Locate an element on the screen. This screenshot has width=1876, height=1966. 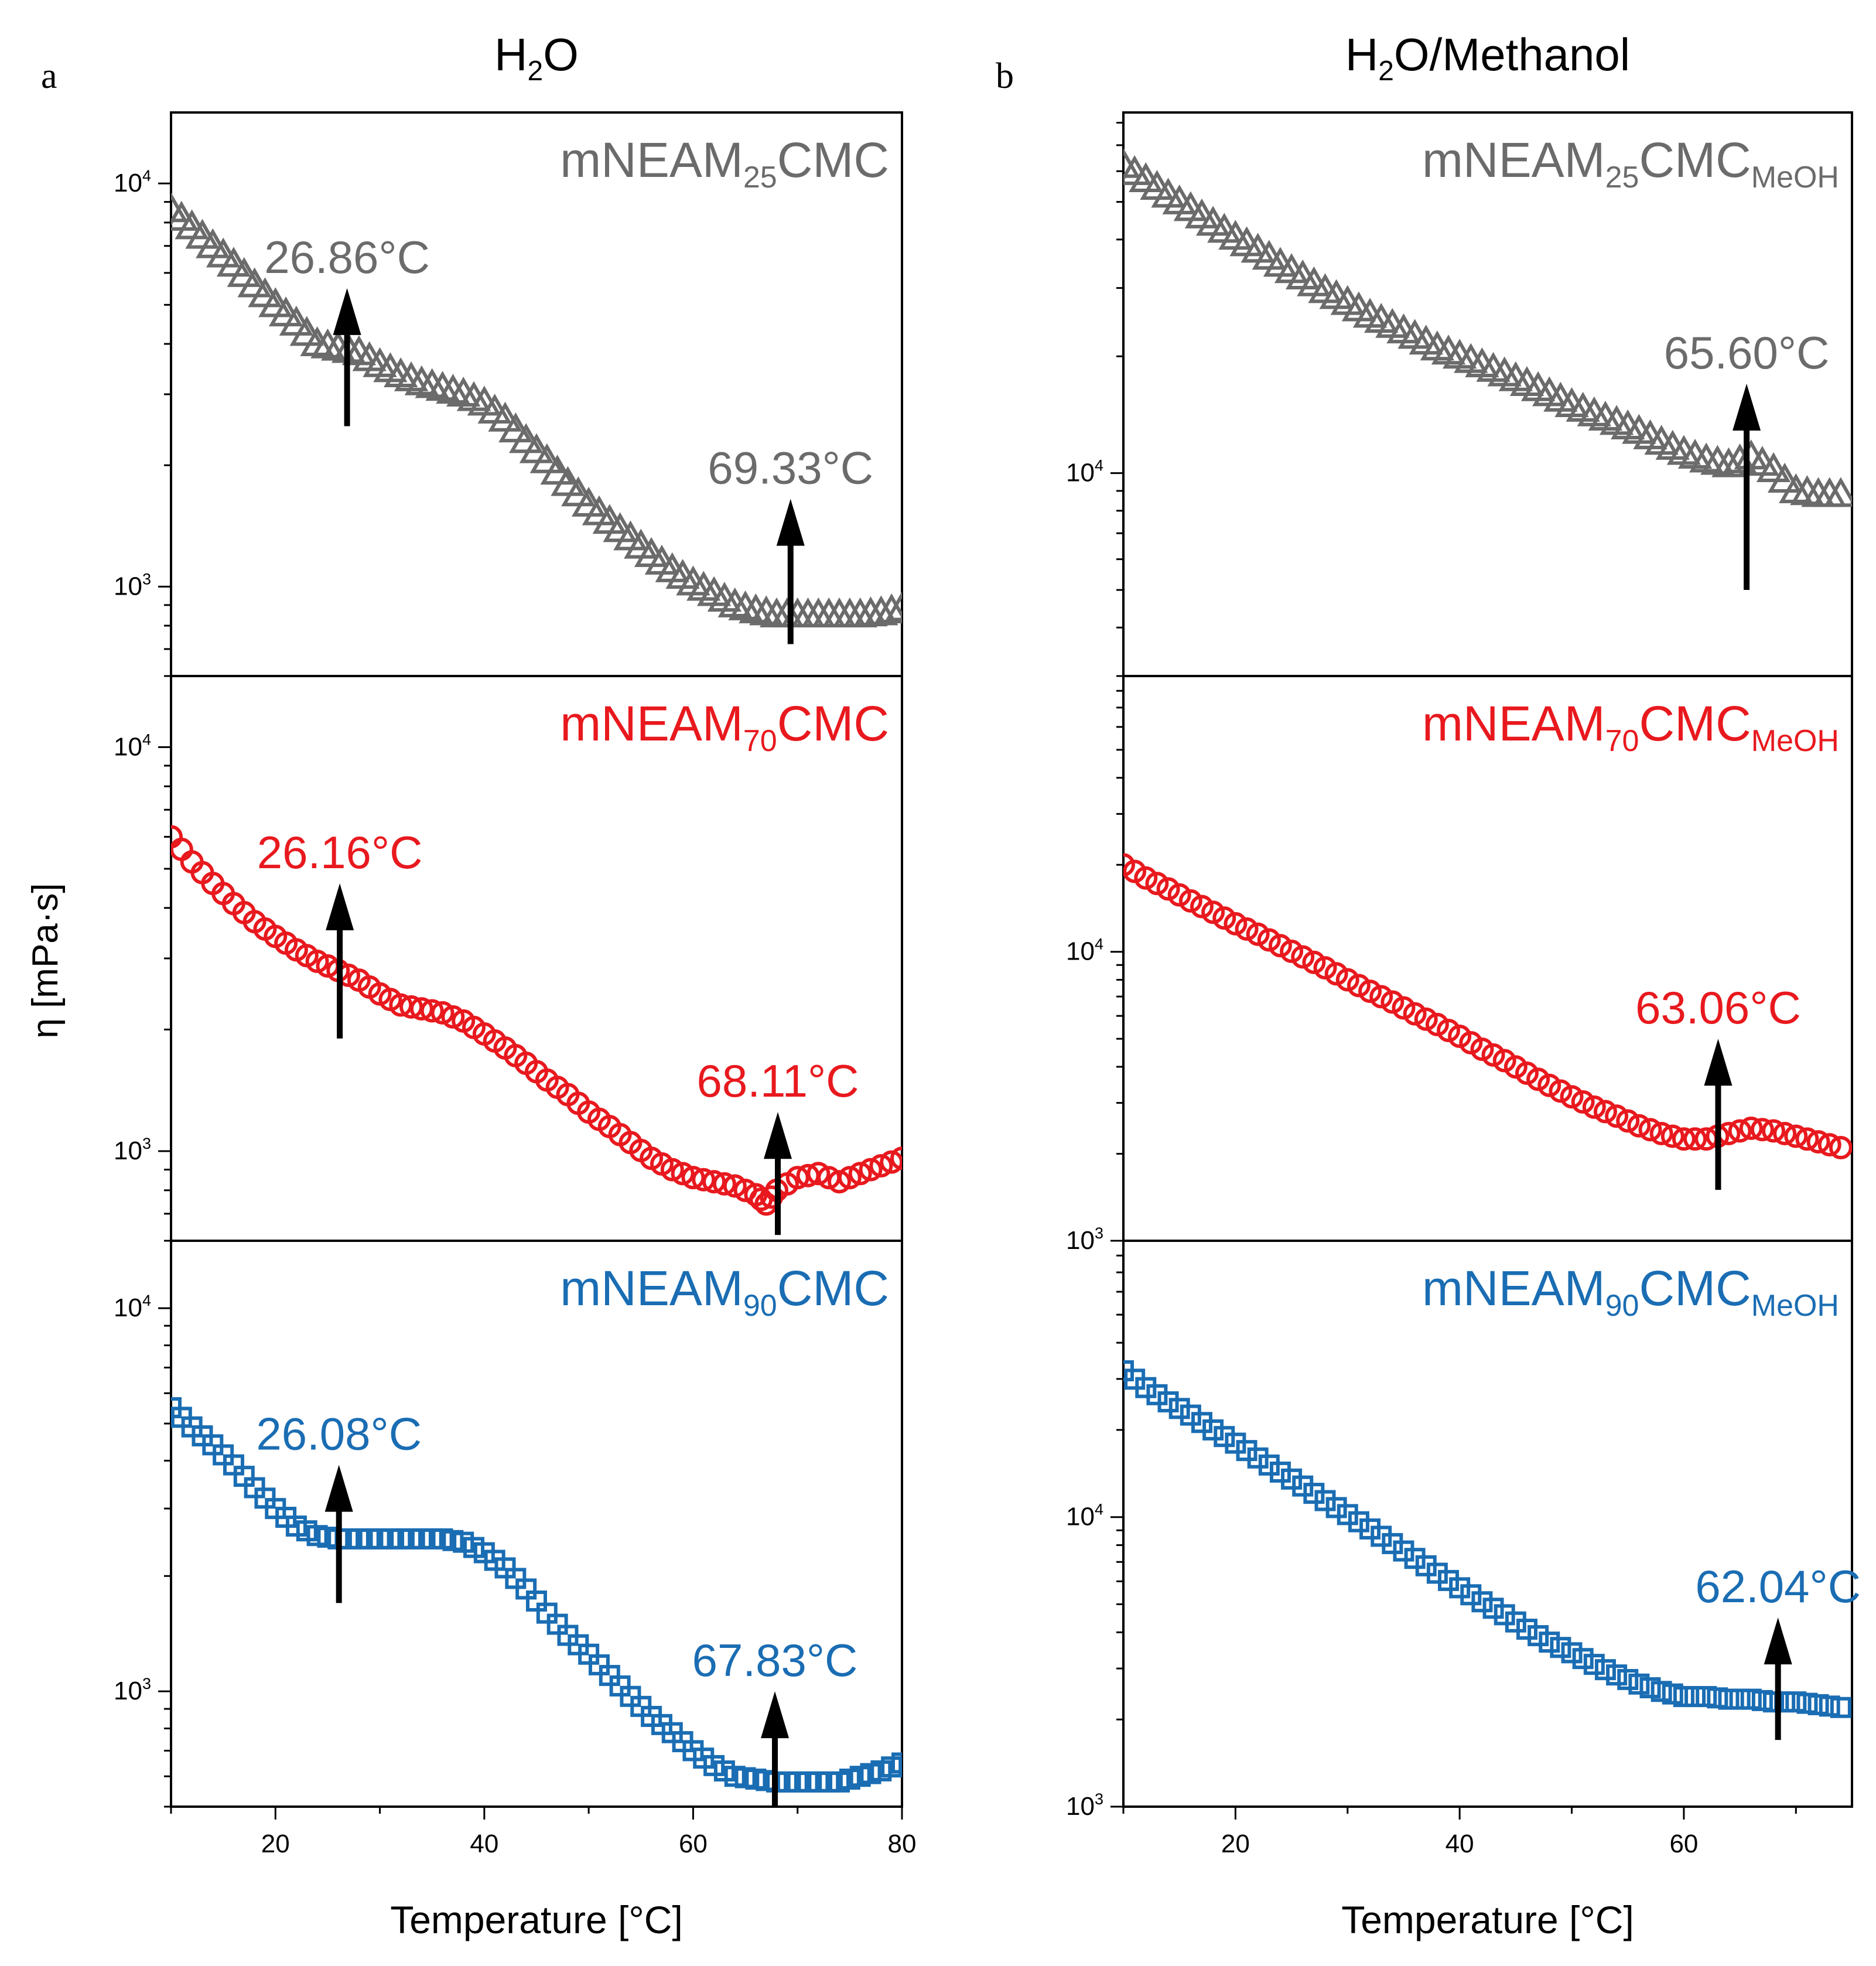
x-tick-label: 20 is located at coordinates (275, 1844).